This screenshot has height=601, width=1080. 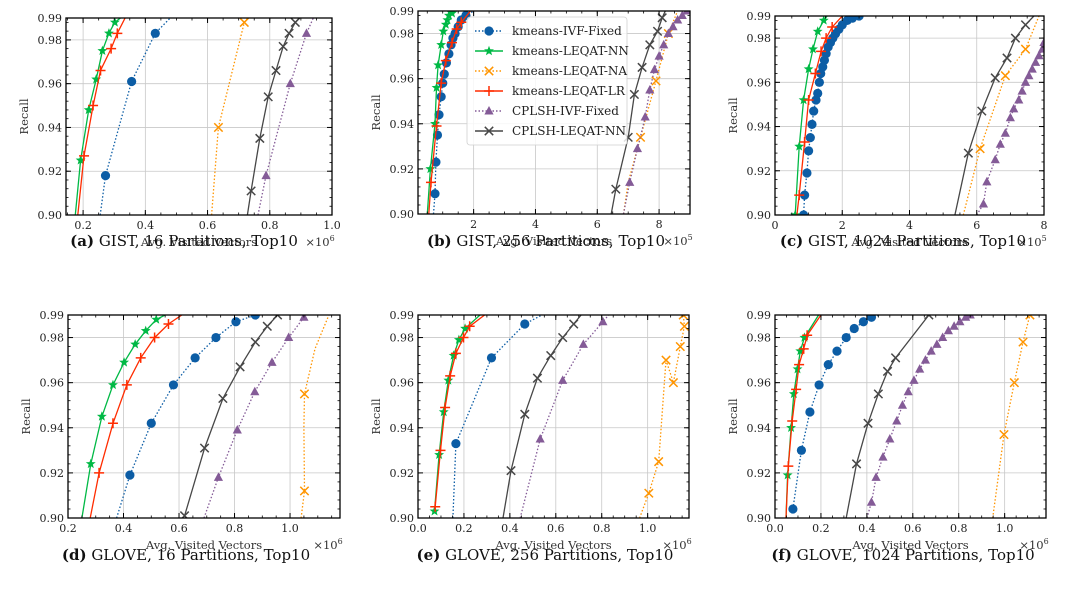 I want to click on x-tick-label: 0.4, so click(x=510, y=528).